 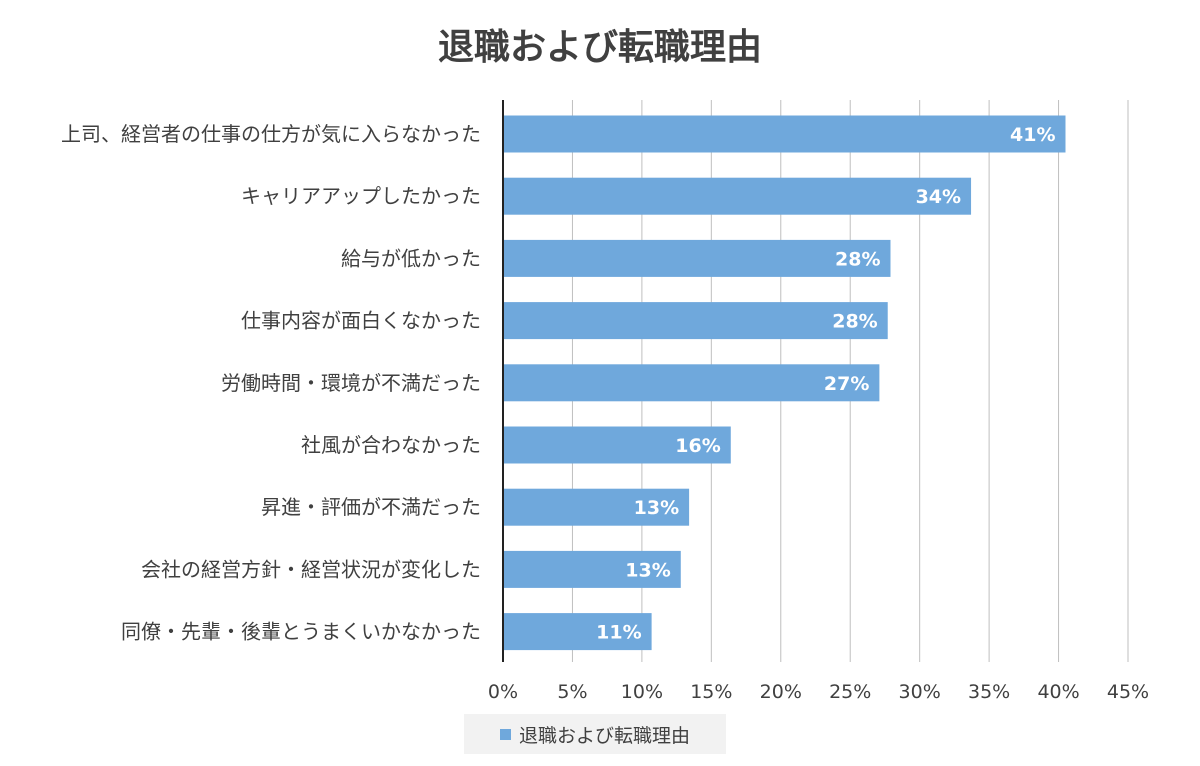 What do you see at coordinates (371, 507) in the screenshot?
I see `category-label: 昇進・評価が不満だった` at bounding box center [371, 507].